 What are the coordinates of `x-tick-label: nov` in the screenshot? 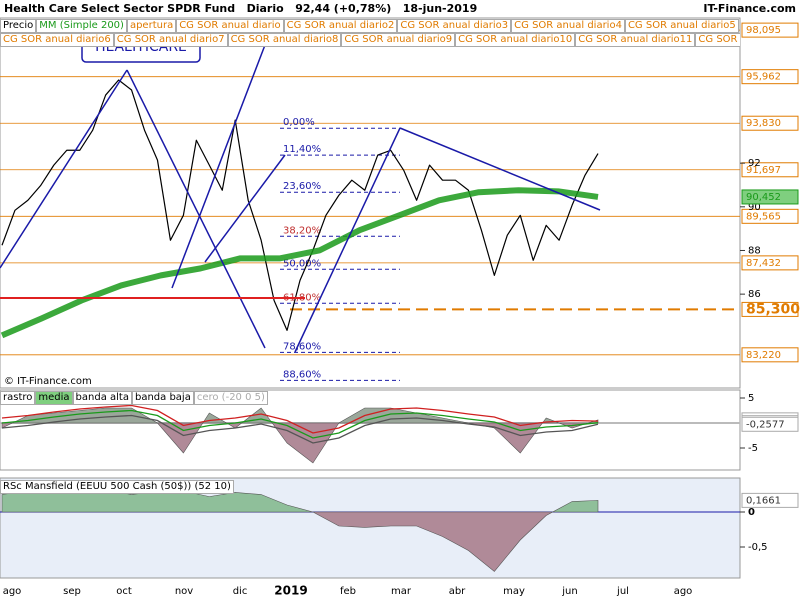 It's located at (184, 591).